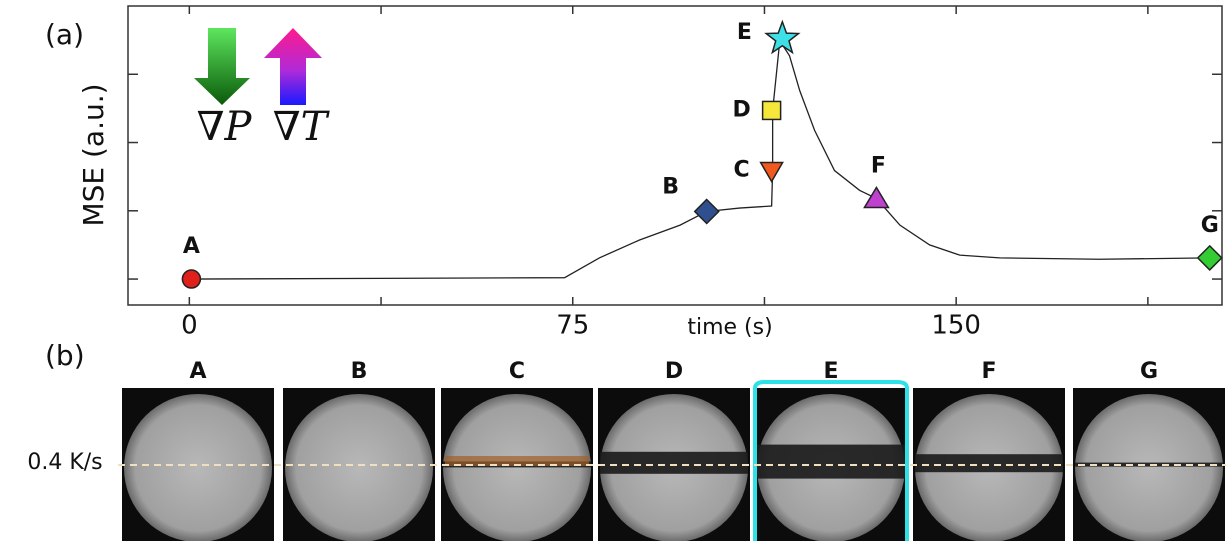 This screenshot has height=541, width=1226. Describe the element at coordinates (65, 355) in the screenshot. I see `panel-label: (b)` at that location.